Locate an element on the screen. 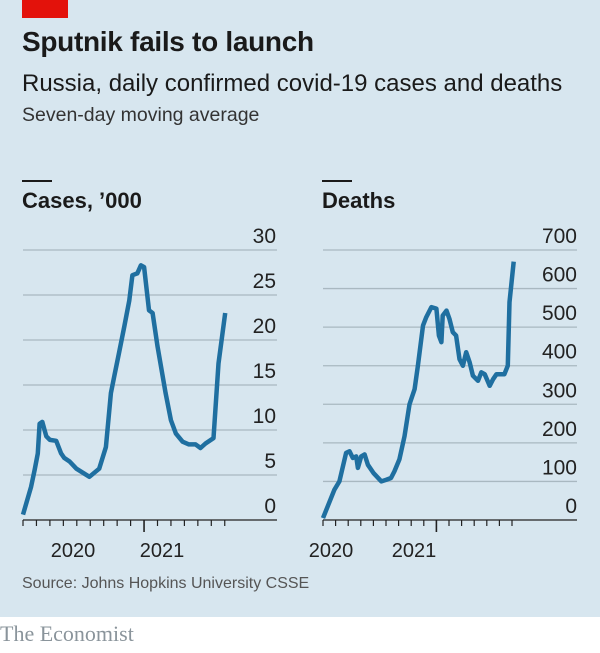 This screenshot has height=653, width=600. deaths-ytick-label: 400 is located at coordinates (559, 352).